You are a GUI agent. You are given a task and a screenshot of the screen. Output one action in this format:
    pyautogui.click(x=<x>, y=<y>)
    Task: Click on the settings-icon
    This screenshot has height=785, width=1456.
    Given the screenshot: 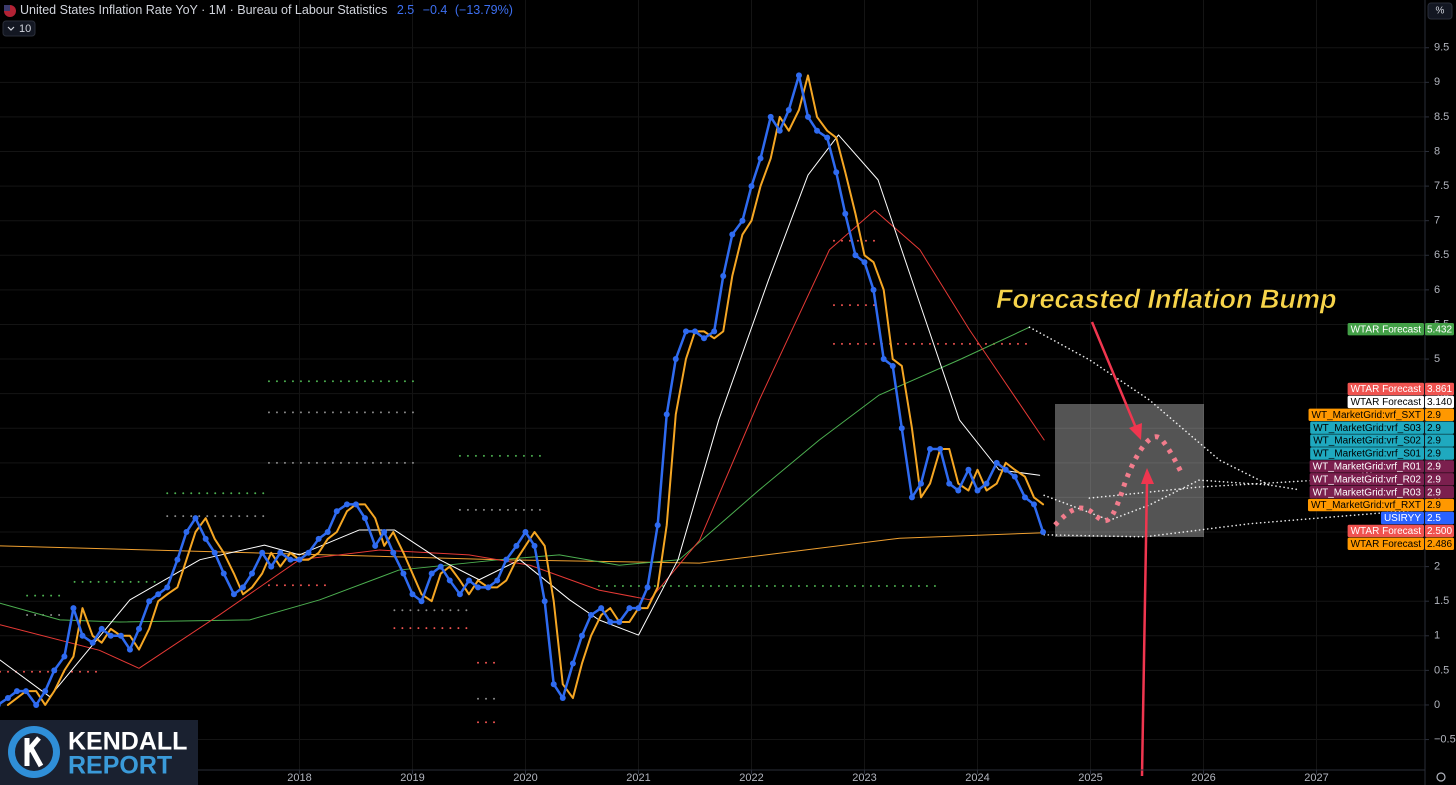 What is the action you would take?
    pyautogui.click(x=1441, y=777)
    